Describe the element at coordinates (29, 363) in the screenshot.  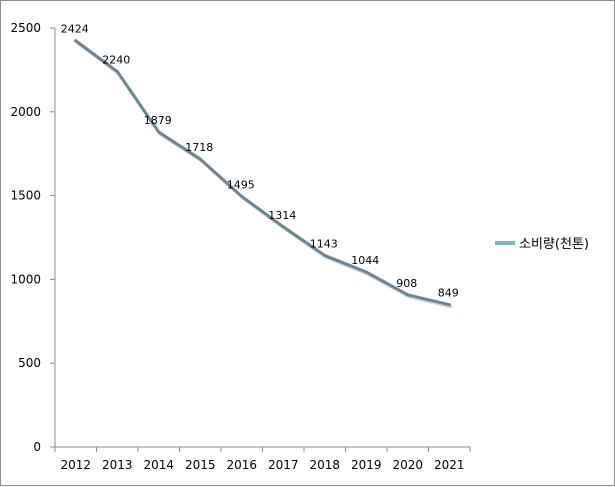
I see `y-tick-label: 500` at that location.